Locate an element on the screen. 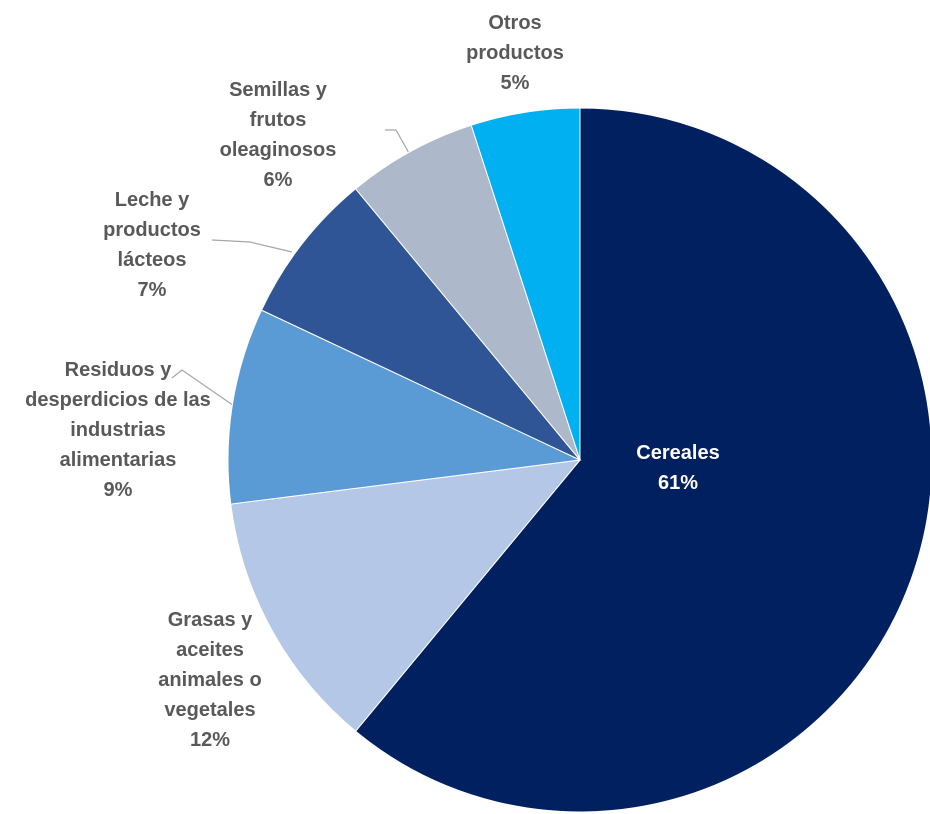 The width and height of the screenshot is (930, 814). percent-label: 5% is located at coordinates (515, 83).